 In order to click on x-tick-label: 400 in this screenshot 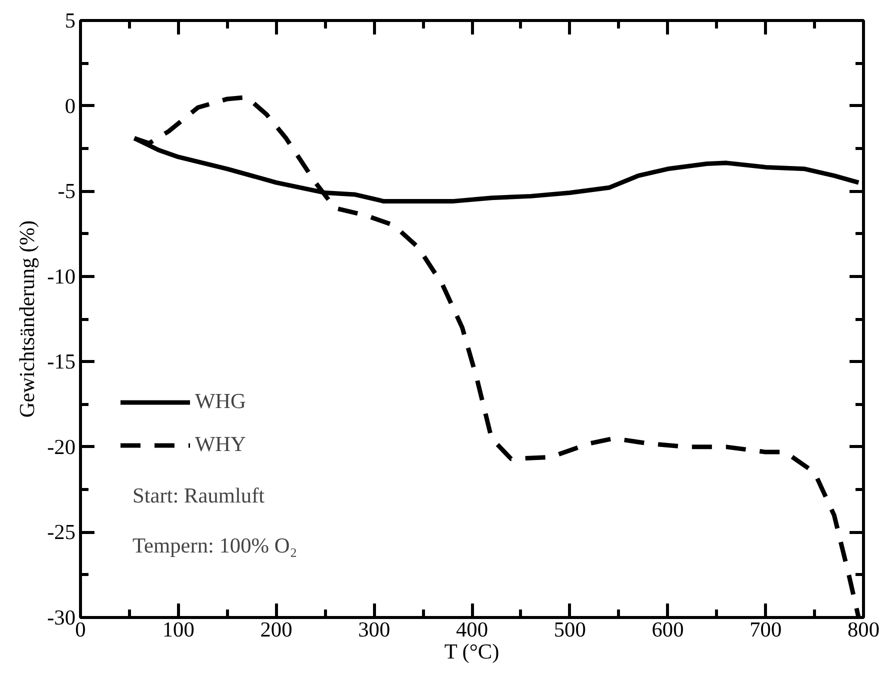, I will do `click(472, 630)`.